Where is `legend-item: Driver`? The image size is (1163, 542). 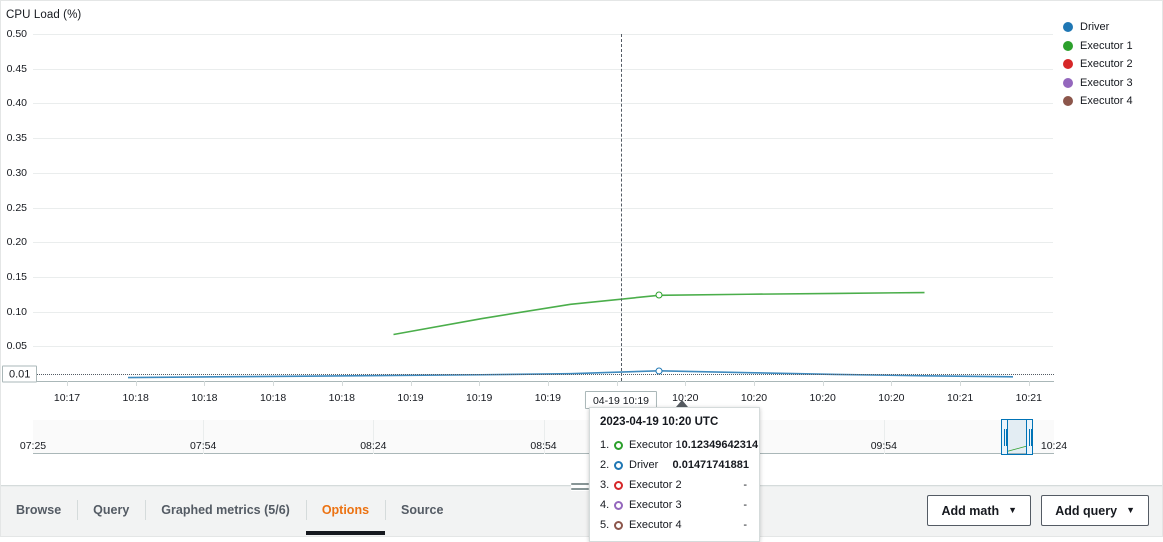
legend-item: Driver is located at coordinates (1111, 27).